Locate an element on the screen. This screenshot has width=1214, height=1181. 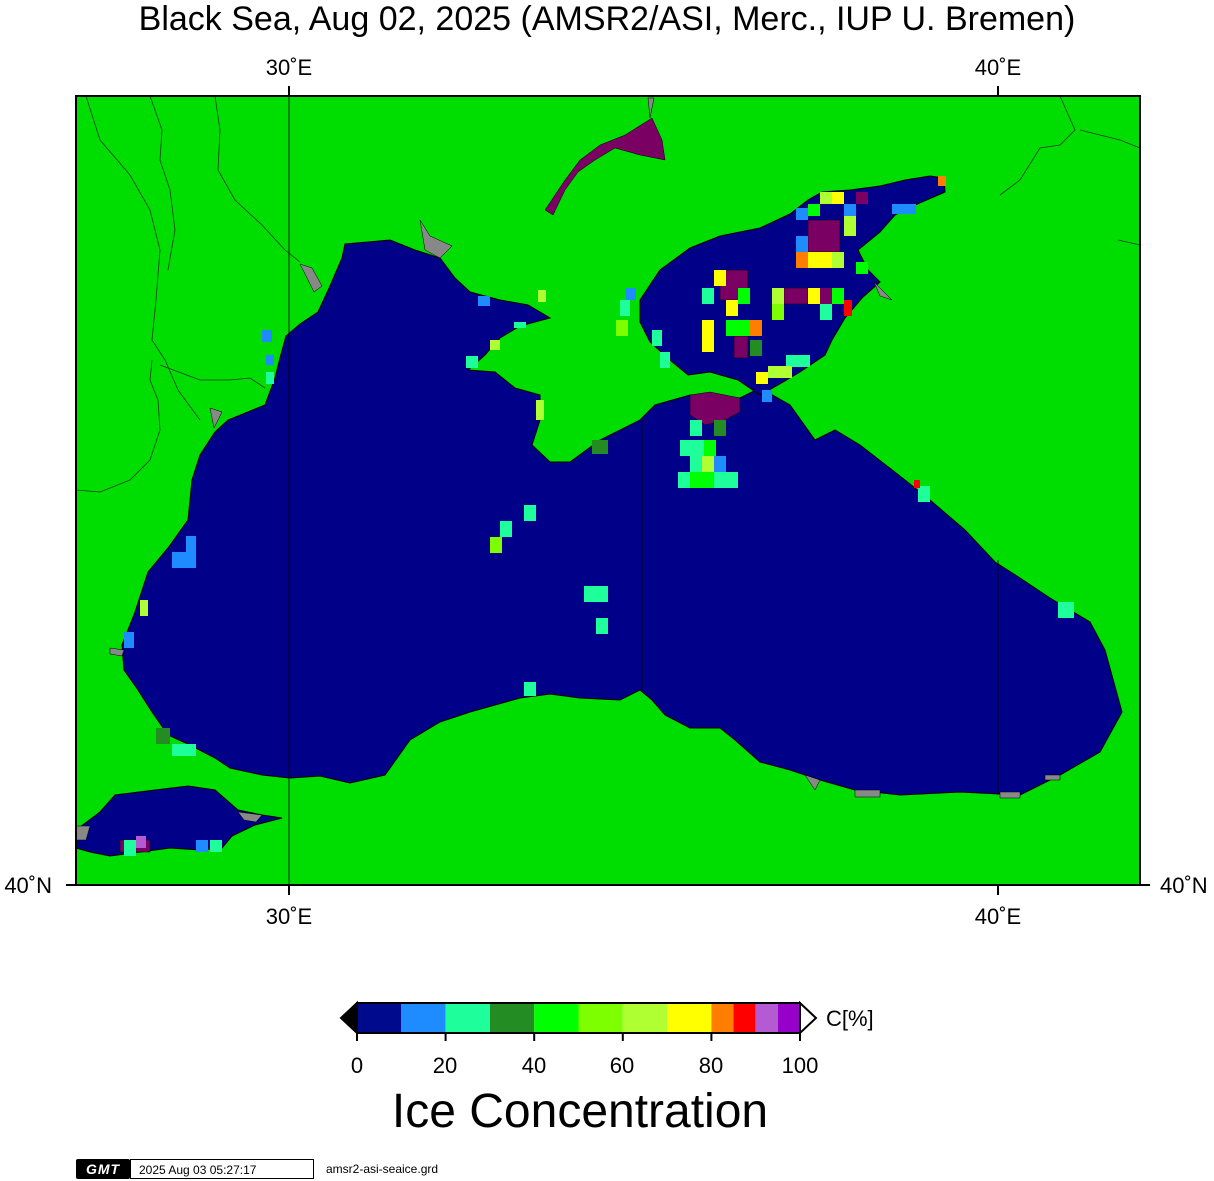
colorbar-unit: C[%] is located at coordinates (850, 1018).